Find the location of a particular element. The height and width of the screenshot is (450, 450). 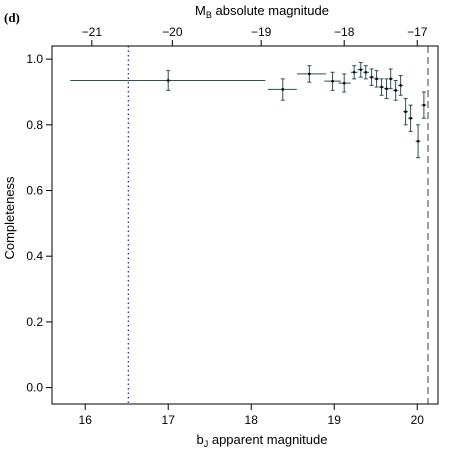

top-tick-label: −18 is located at coordinates (344, 32).